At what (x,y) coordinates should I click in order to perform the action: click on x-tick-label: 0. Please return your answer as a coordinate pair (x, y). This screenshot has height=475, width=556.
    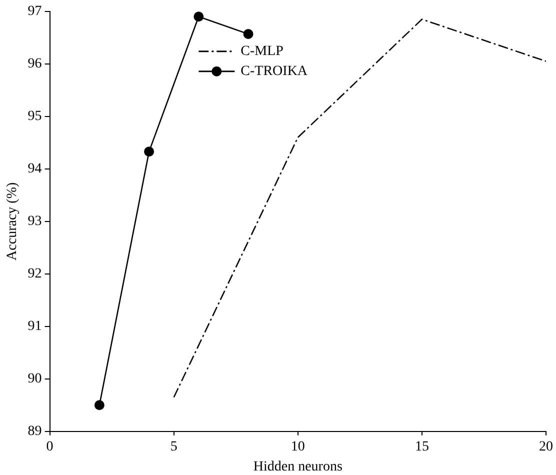
    Looking at the image, I should click on (50, 446).